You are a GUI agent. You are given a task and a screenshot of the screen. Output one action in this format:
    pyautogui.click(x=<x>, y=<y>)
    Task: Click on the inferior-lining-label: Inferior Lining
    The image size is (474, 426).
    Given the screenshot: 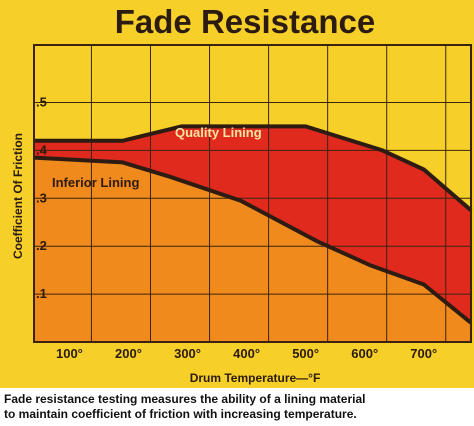 What is the action you would take?
    pyautogui.click(x=95, y=182)
    